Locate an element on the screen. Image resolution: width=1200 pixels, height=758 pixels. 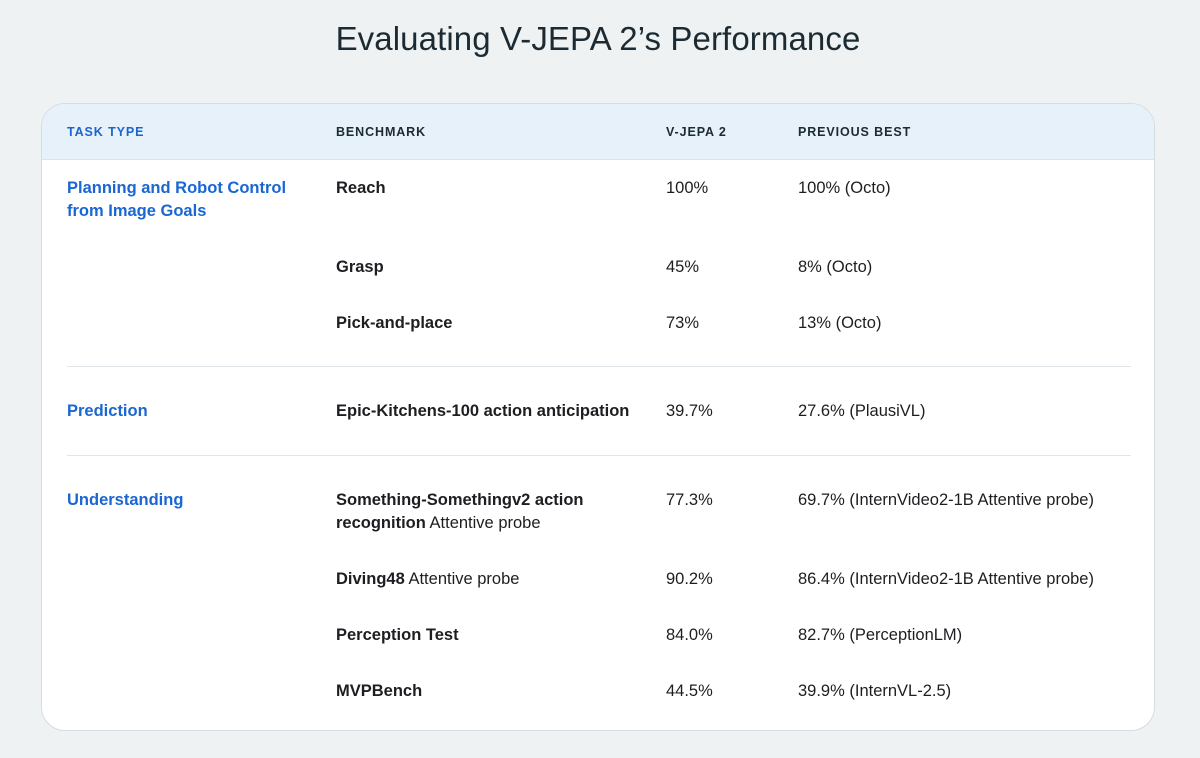
vjepa2-score: 100% is located at coordinates (687, 188).